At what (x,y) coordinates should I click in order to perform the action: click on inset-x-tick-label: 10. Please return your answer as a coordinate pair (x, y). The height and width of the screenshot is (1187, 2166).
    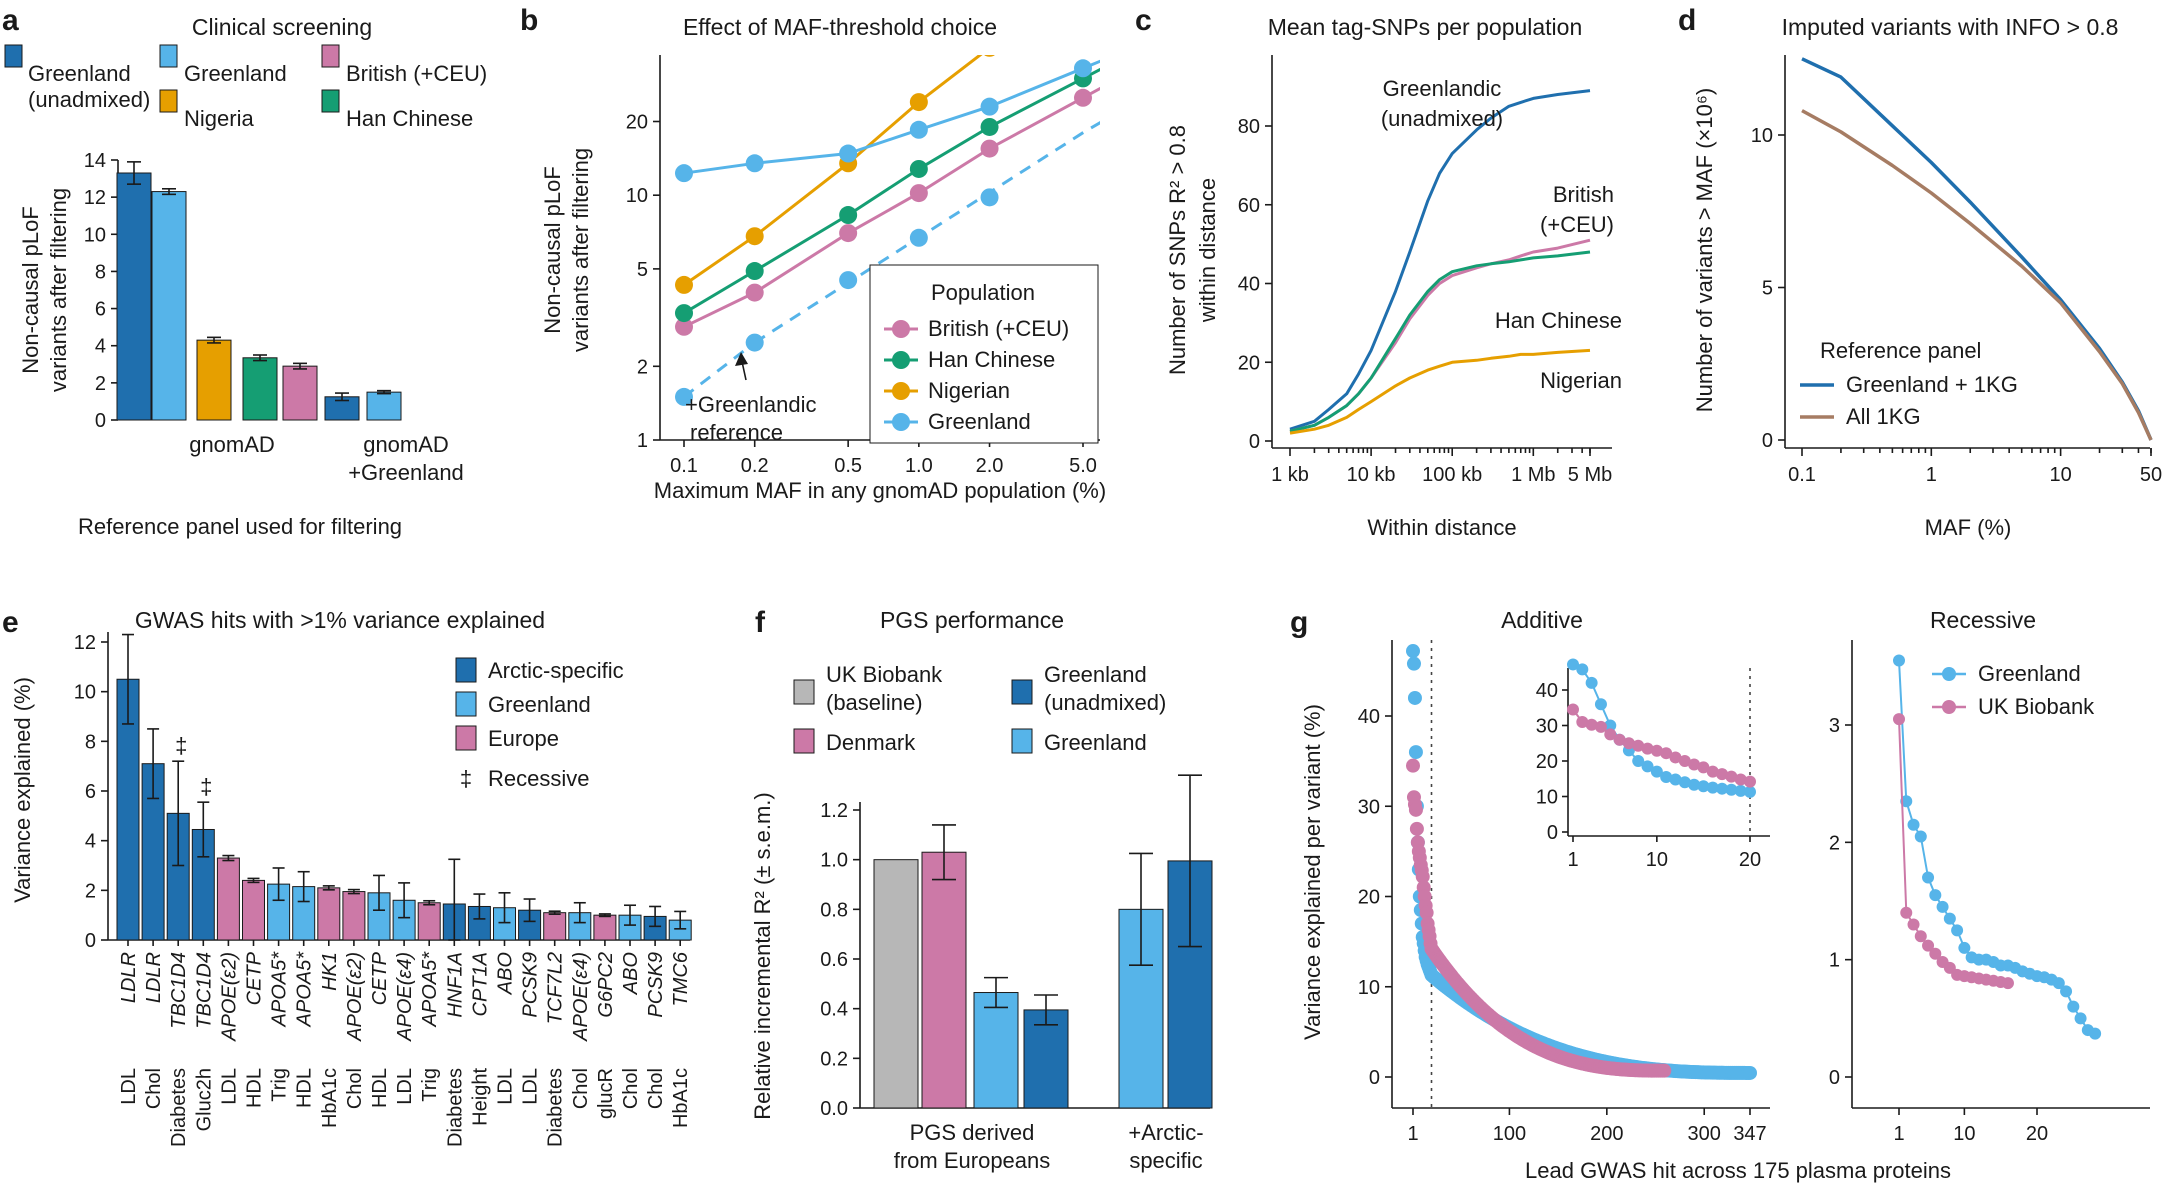
    Looking at the image, I should click on (1657, 860).